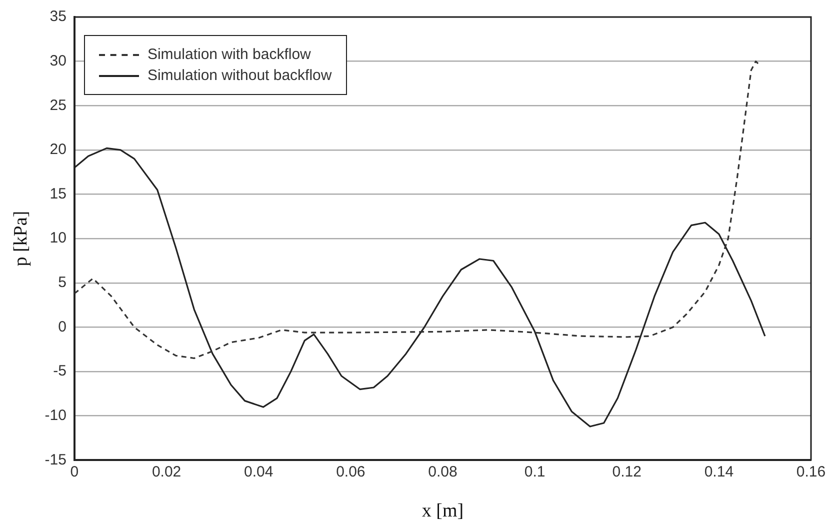 Image resolution: width=833 pixels, height=531 pixels. Describe the element at coordinates (58, 105) in the screenshot. I see `y-tick-label: 25` at that location.